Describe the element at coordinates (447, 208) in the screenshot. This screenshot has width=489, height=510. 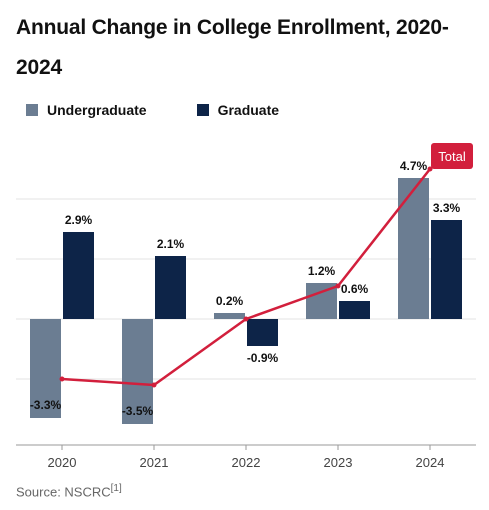
I see `data-label-graduate-2024: 3.3%` at that location.